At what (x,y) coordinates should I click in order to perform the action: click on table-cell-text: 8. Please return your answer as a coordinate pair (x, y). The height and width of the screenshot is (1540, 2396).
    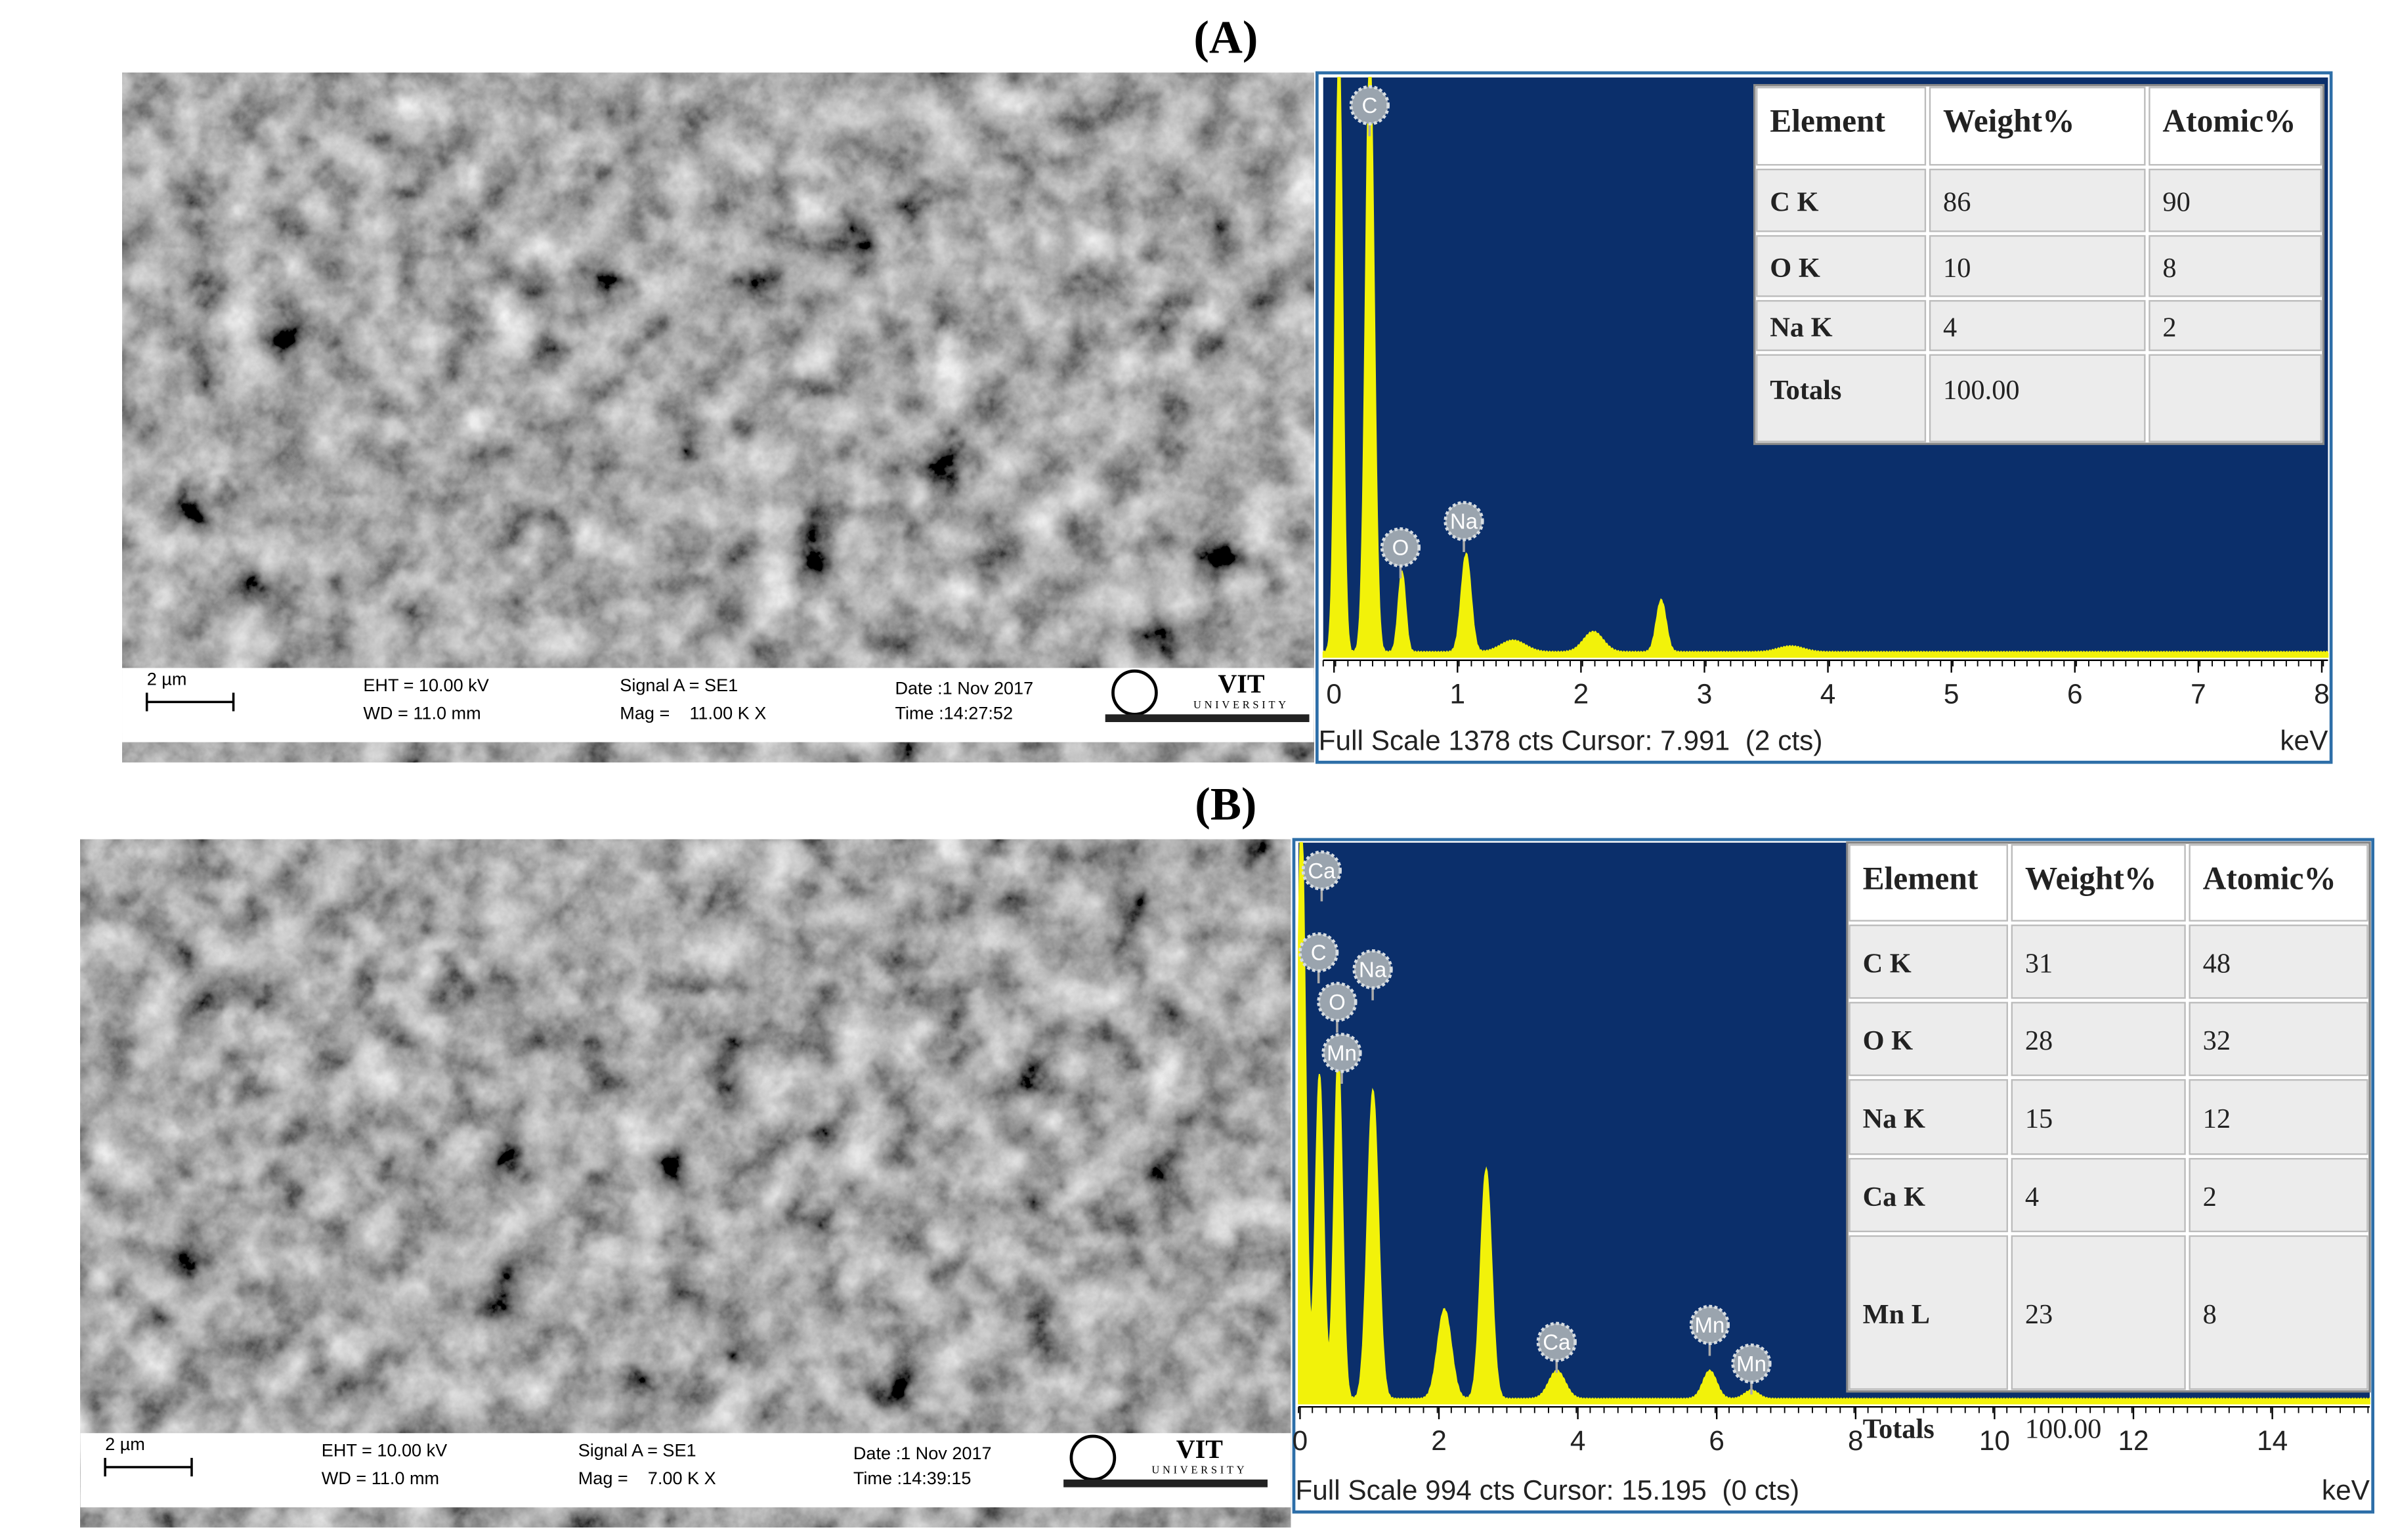
    Looking at the image, I should click on (2210, 1314).